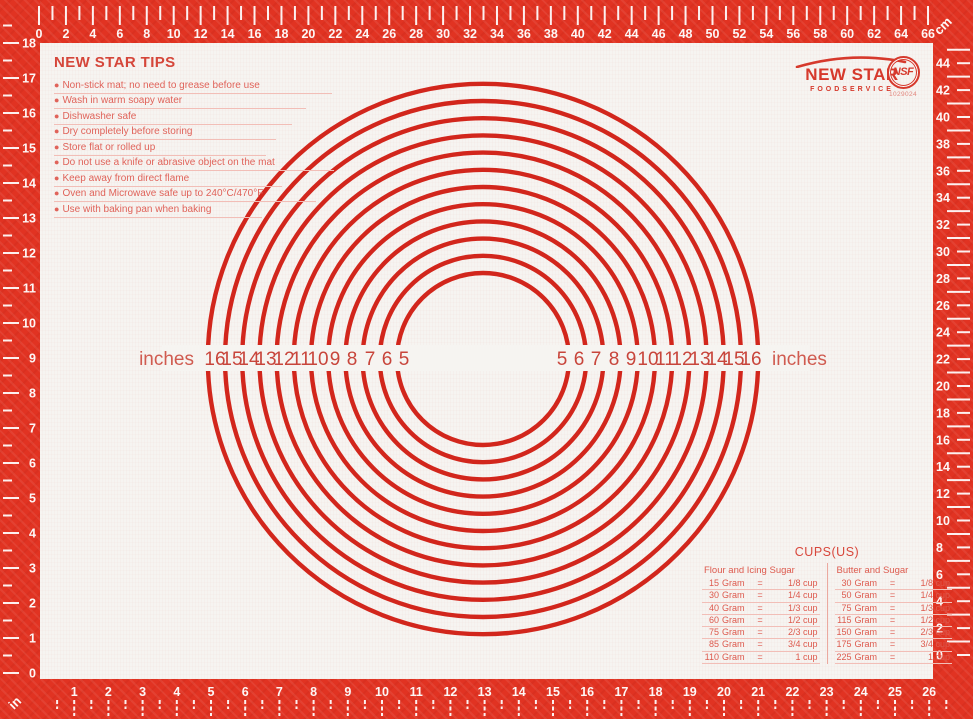 This screenshot has width=973, height=719. Describe the element at coordinates (847, 34) in the screenshot. I see `num-top-60: 60` at that location.